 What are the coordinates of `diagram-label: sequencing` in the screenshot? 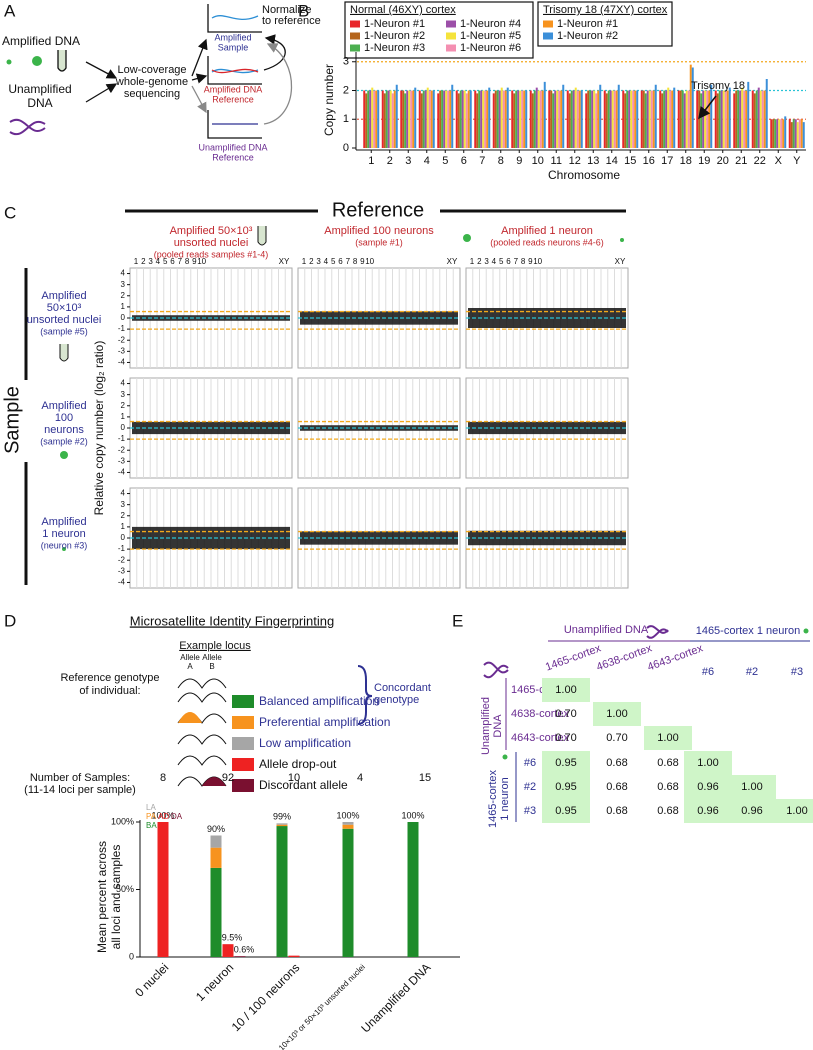 It's located at (152, 94).